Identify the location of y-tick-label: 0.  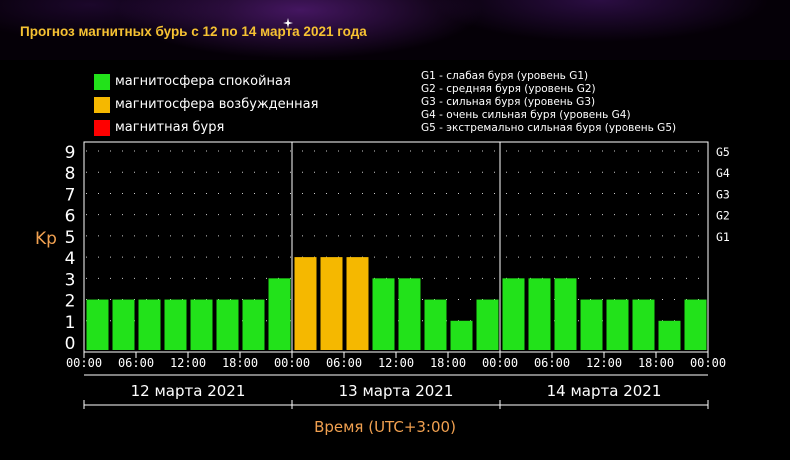
(70, 344).